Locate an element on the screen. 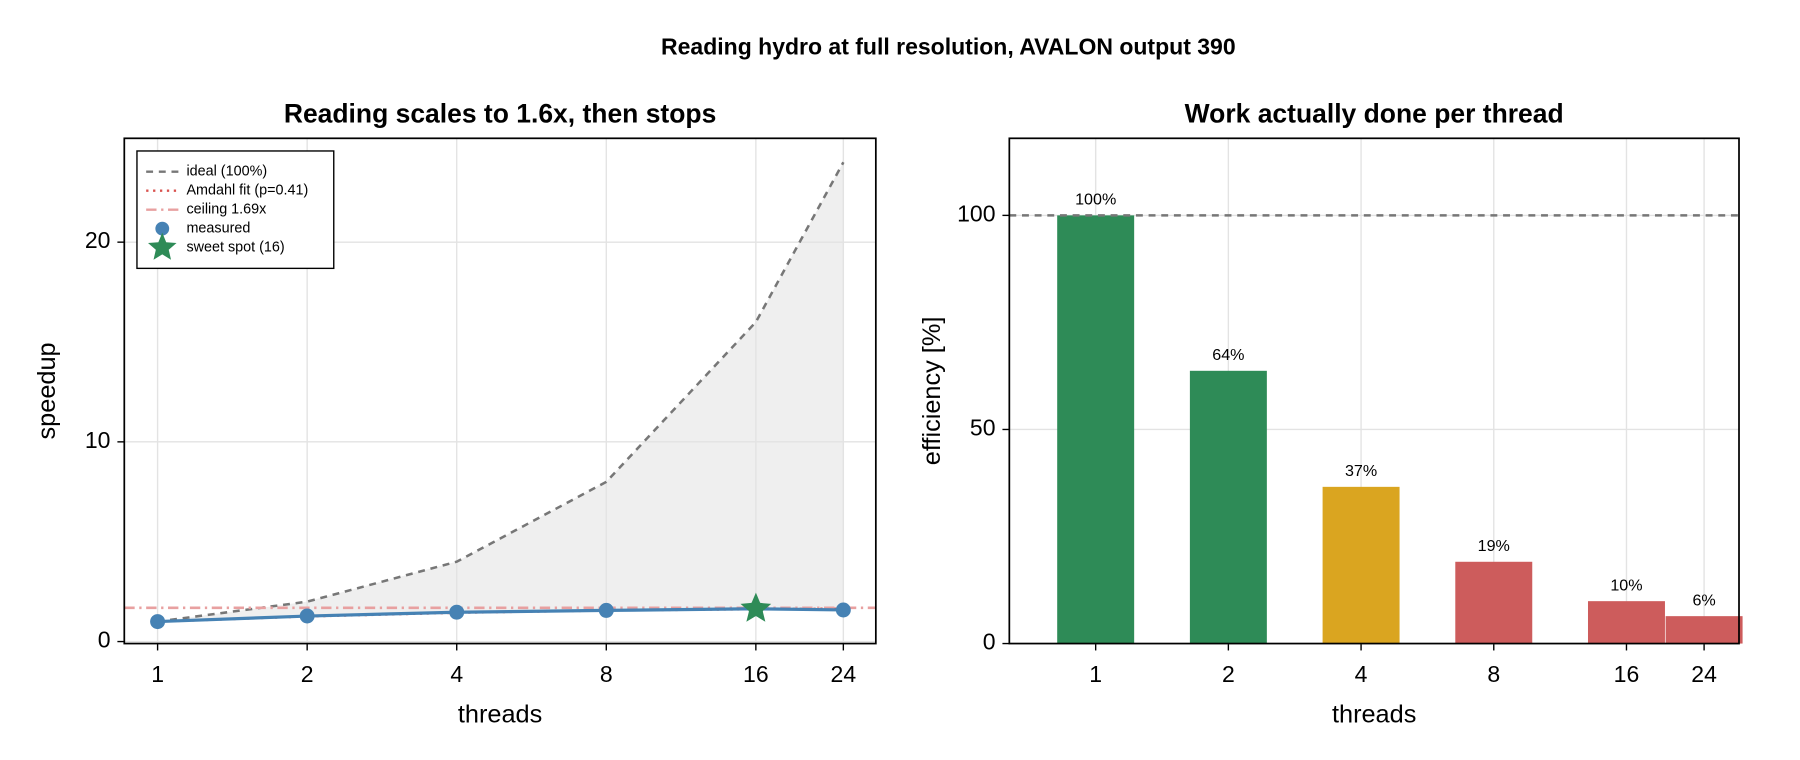  series-line is located at coordinates (500, 615).